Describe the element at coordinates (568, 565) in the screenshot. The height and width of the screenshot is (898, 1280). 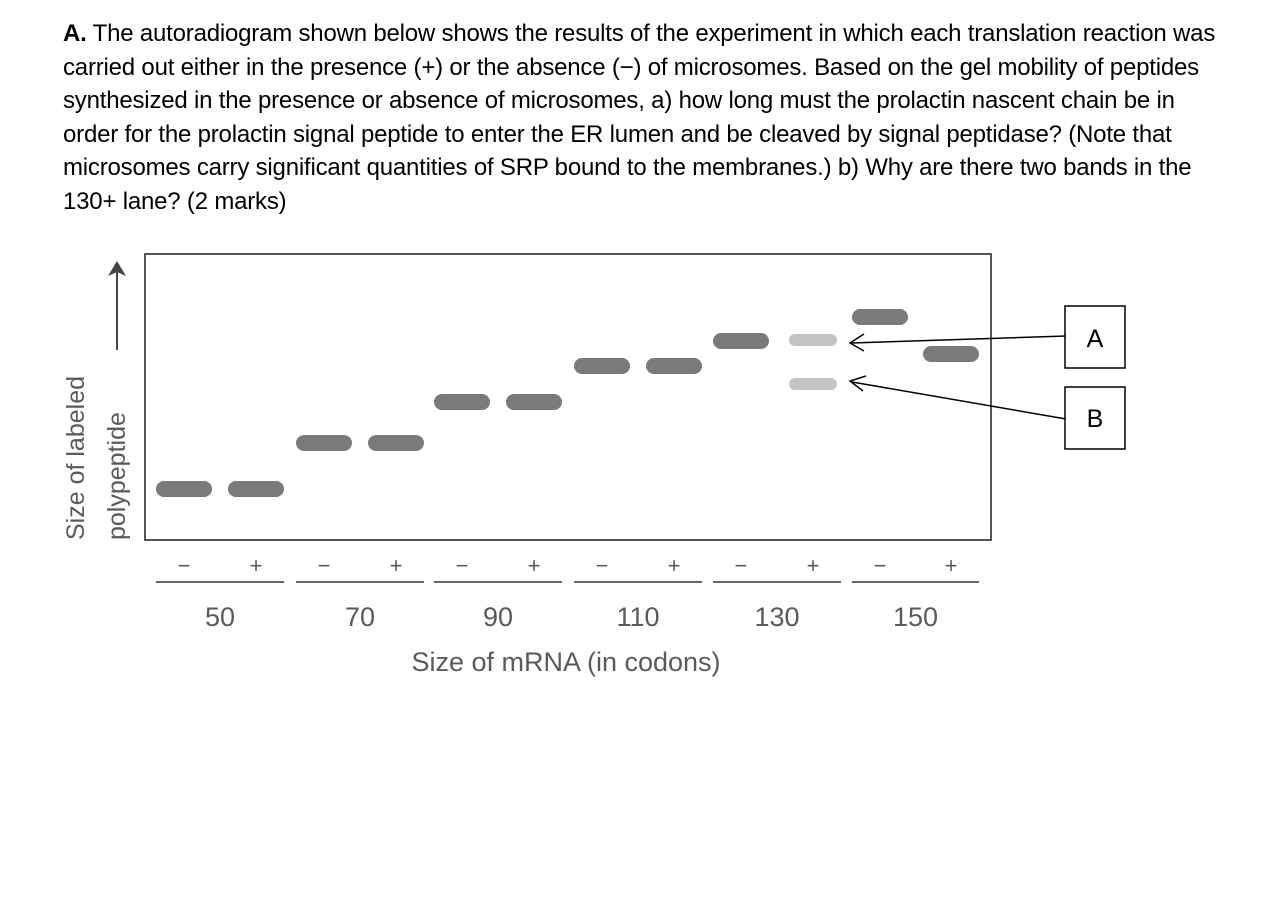
I see `lane-signs: − + − + − + − + − + − +` at that location.